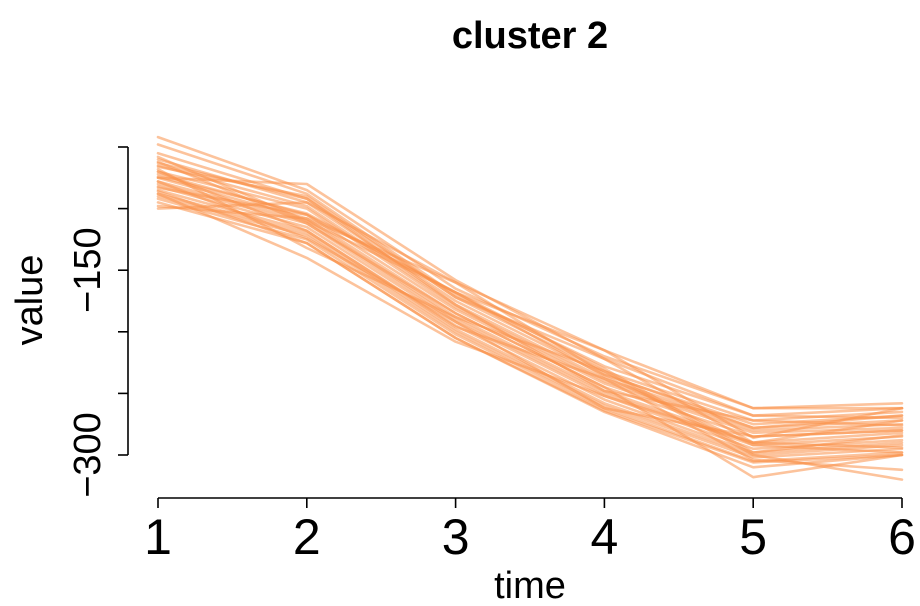  I want to click on x-tick-label-5: 5, so click(753, 537).